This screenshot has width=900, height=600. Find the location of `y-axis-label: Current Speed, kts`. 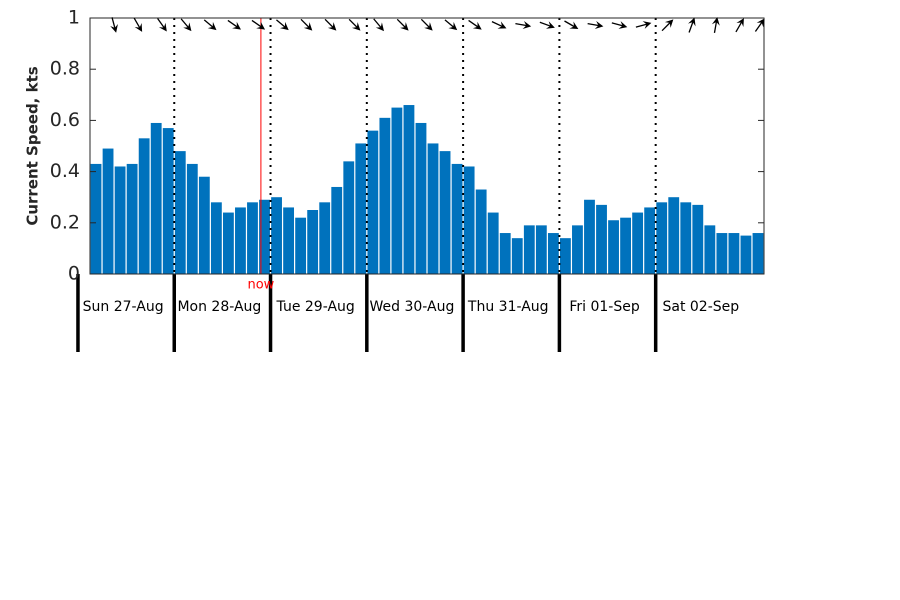

y-axis-label: Current Speed, kts is located at coordinates (33, 145).